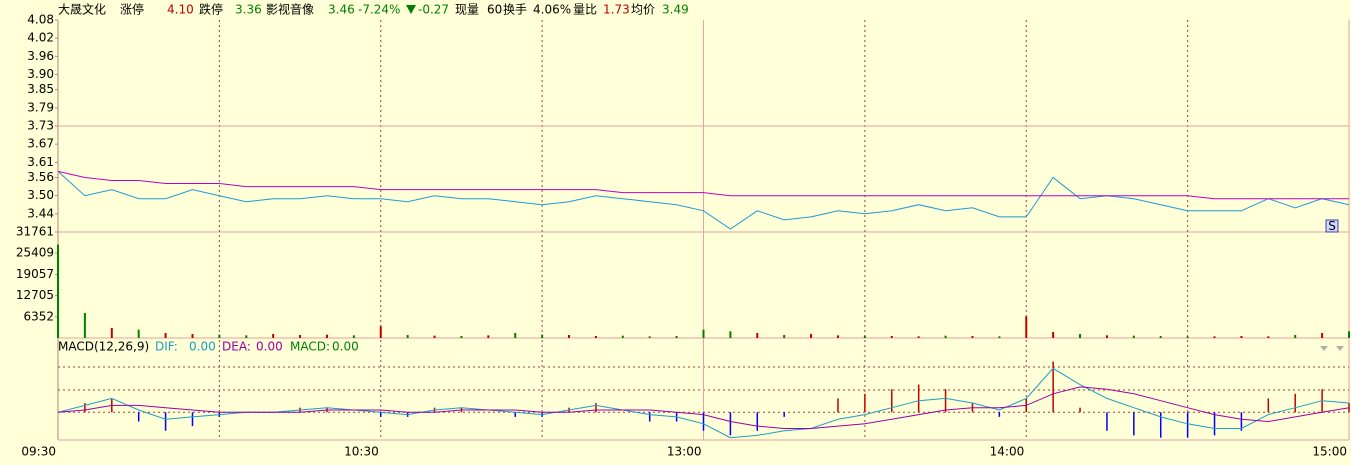  I want to click on y-tick-label: 3.73, so click(40, 126).